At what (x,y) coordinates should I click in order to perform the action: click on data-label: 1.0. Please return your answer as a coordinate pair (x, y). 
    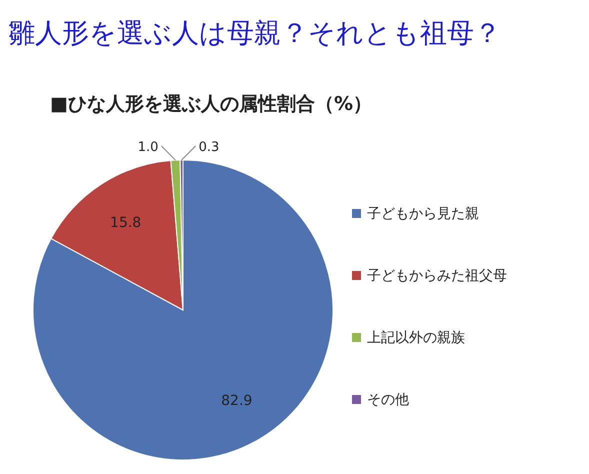
    Looking at the image, I should click on (148, 147).